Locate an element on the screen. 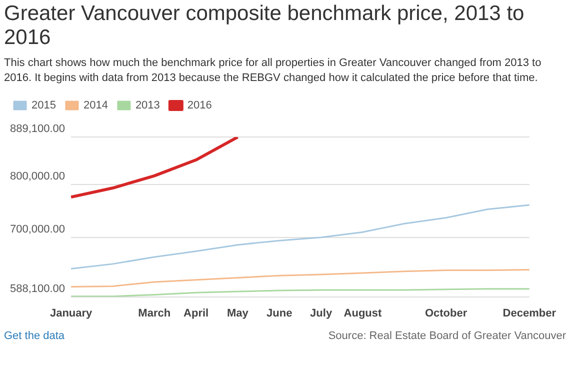 The height and width of the screenshot is (381, 570). legend-label: 2015 is located at coordinates (44, 106).